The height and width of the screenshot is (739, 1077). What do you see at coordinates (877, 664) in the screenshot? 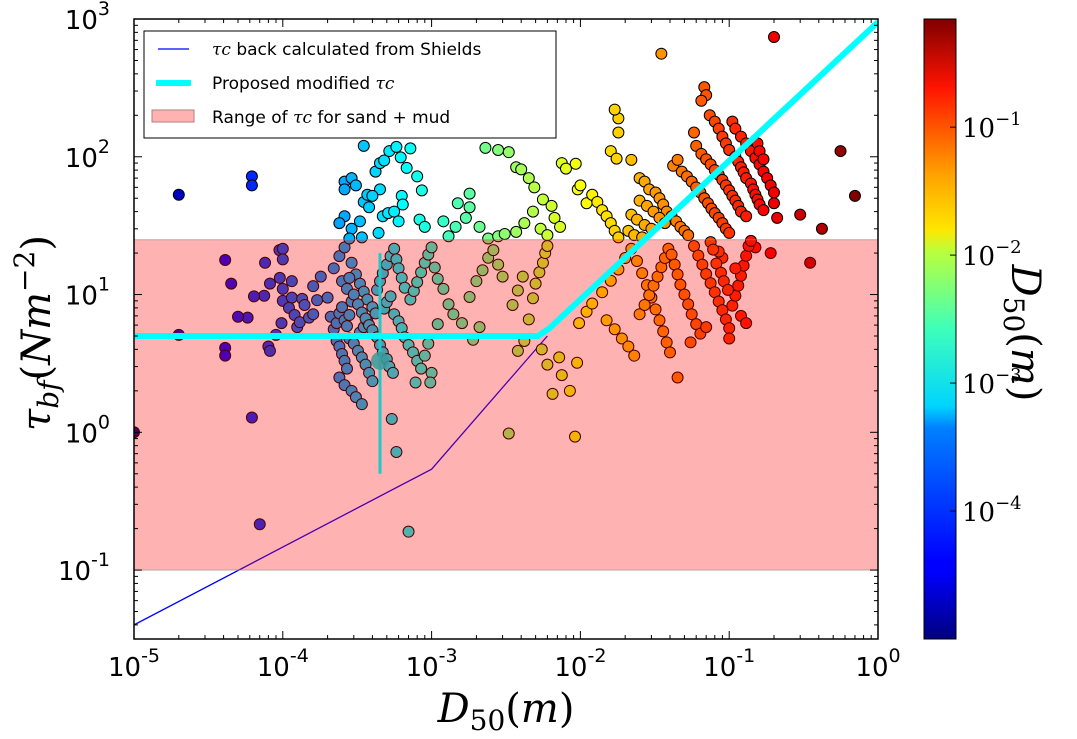
I see `x-tick-label: 10⁰` at bounding box center [877, 664].